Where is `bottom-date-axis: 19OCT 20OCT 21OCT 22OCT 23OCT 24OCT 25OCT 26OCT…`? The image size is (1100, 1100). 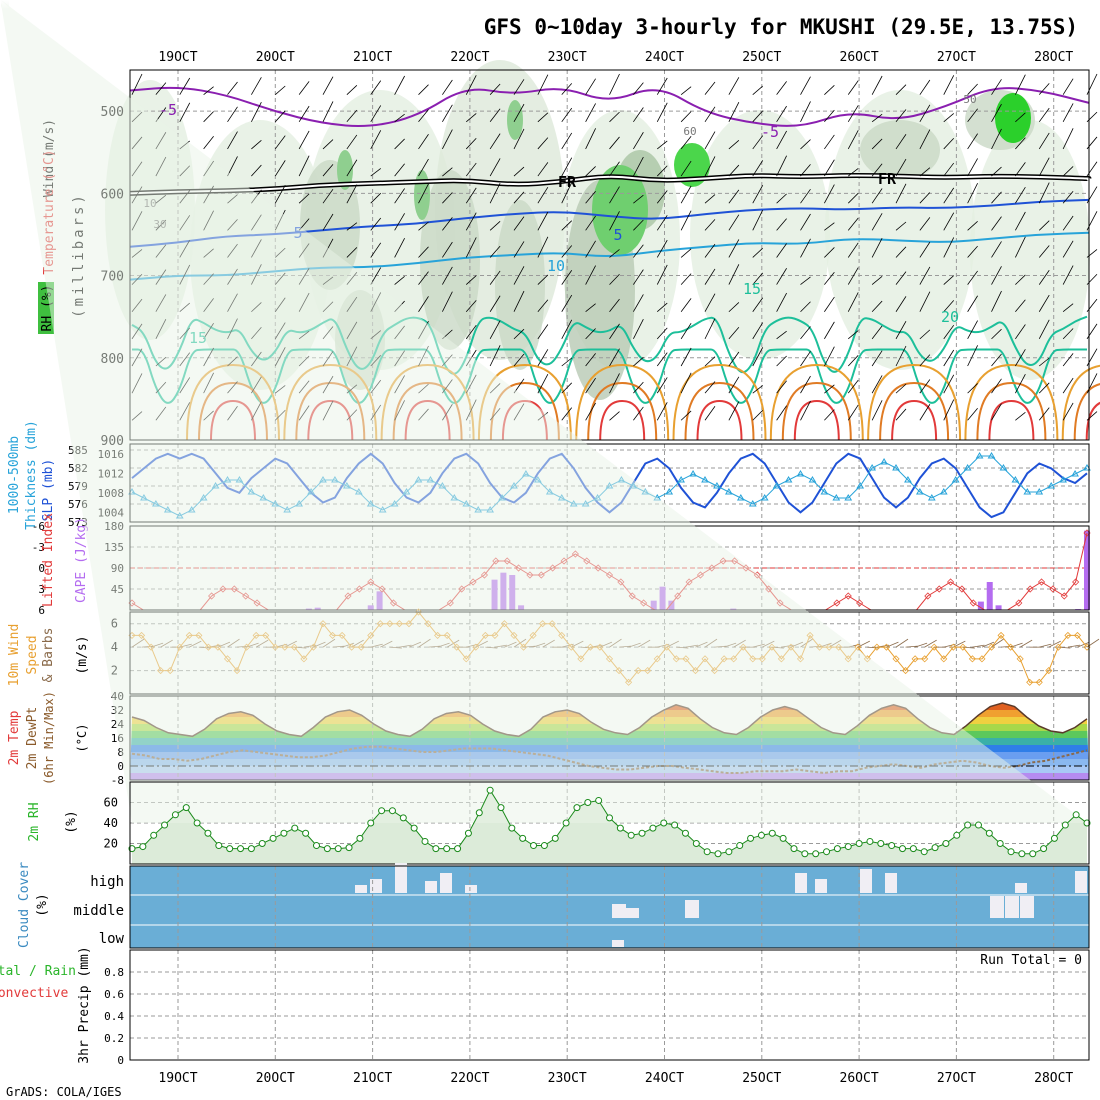
bottom-date-axis: 19OCT 20OCT 21OCT 22OCT 23OCT 24OCT 25OCT 26OCT… is located at coordinates (615, 1078).